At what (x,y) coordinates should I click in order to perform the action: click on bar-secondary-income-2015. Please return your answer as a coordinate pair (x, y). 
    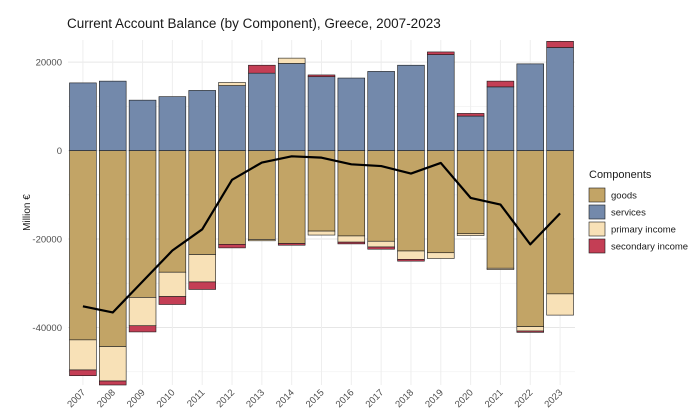
    Looking at the image, I should click on (321, 76).